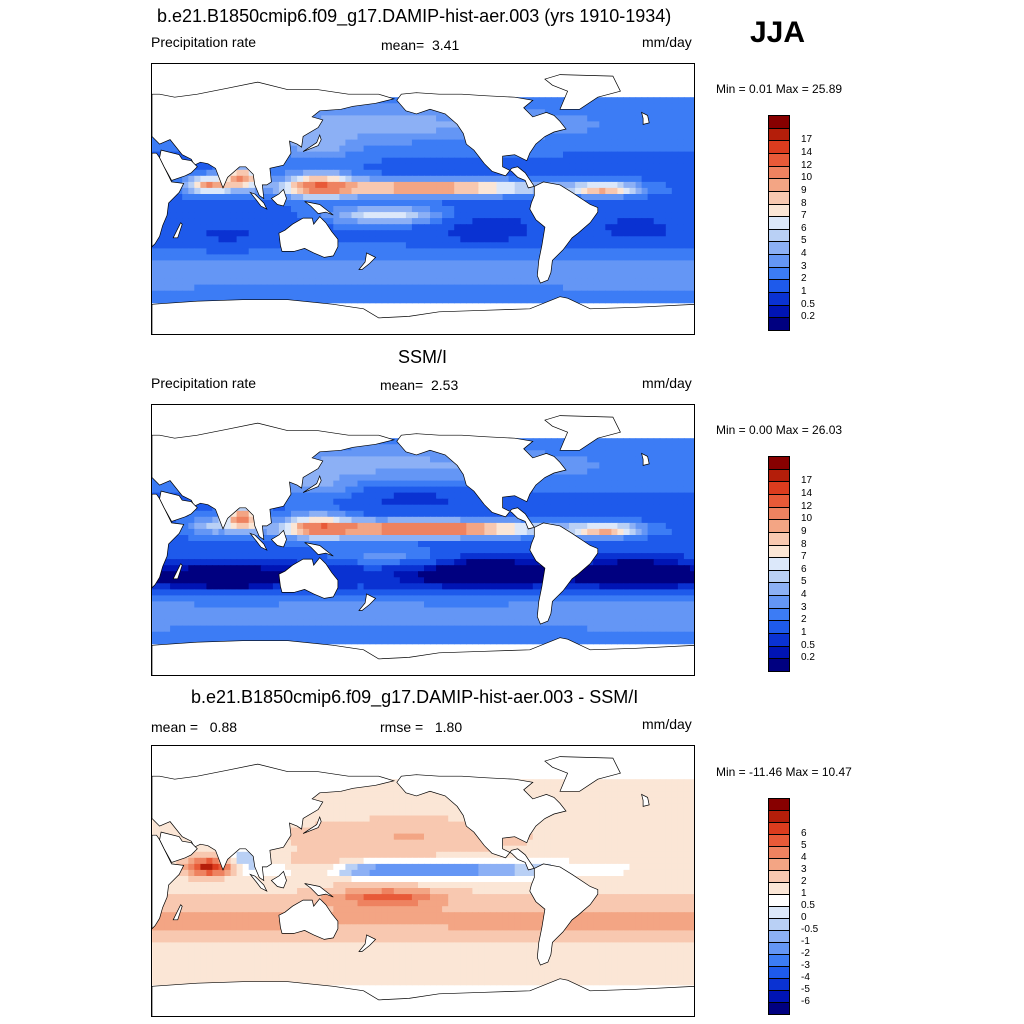 The height and width of the screenshot is (1024, 1024). I want to click on colorbar-tick-label: 8, so click(804, 203).